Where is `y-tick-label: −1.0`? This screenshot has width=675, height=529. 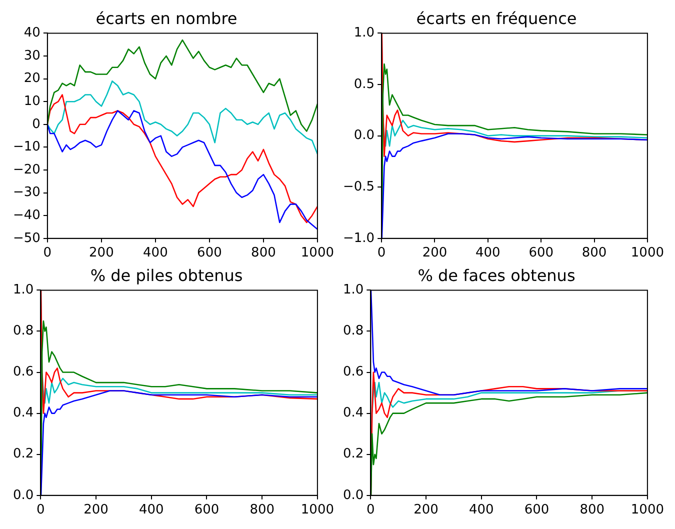
y-tick-label: −1.0 is located at coordinates (358, 238).